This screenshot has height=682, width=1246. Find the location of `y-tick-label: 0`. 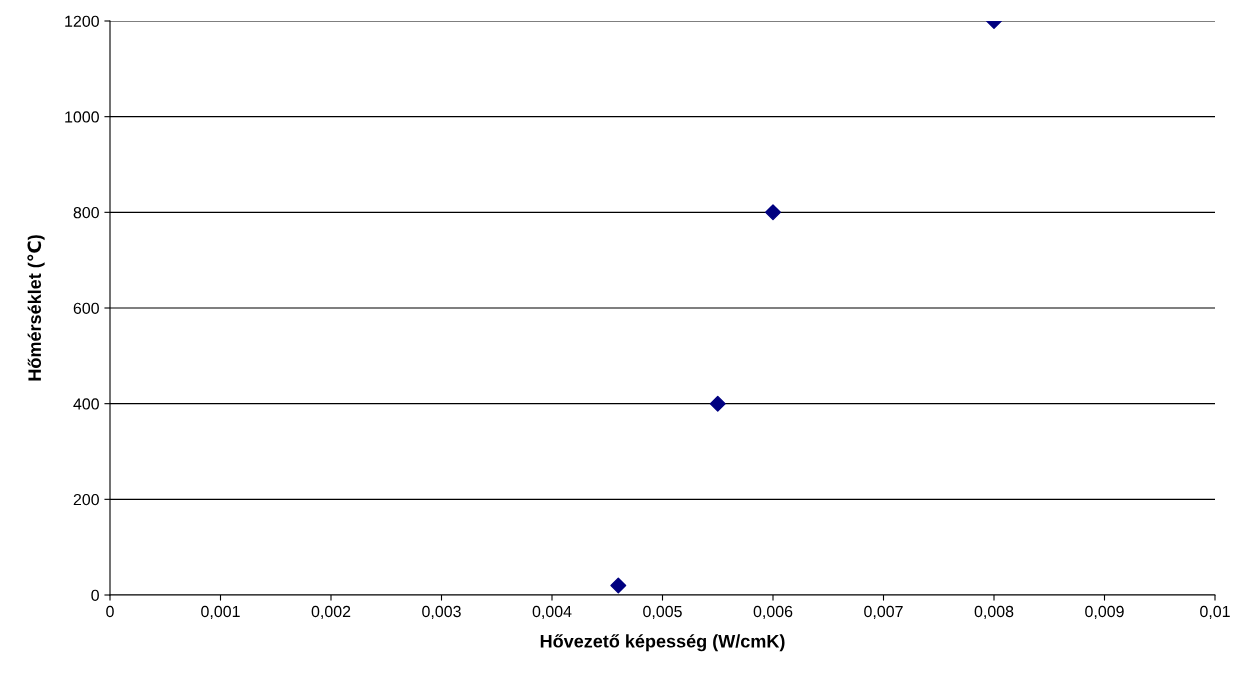

y-tick-label: 0 is located at coordinates (95, 595).